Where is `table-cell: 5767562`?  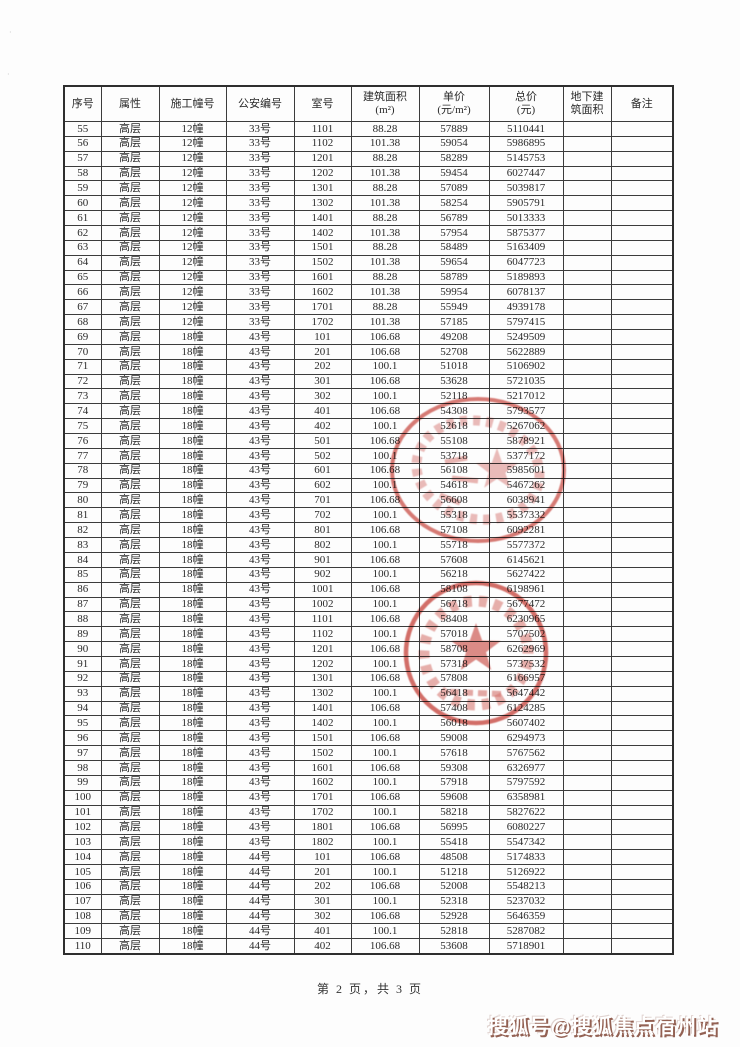 table-cell: 5767562 is located at coordinates (526, 753).